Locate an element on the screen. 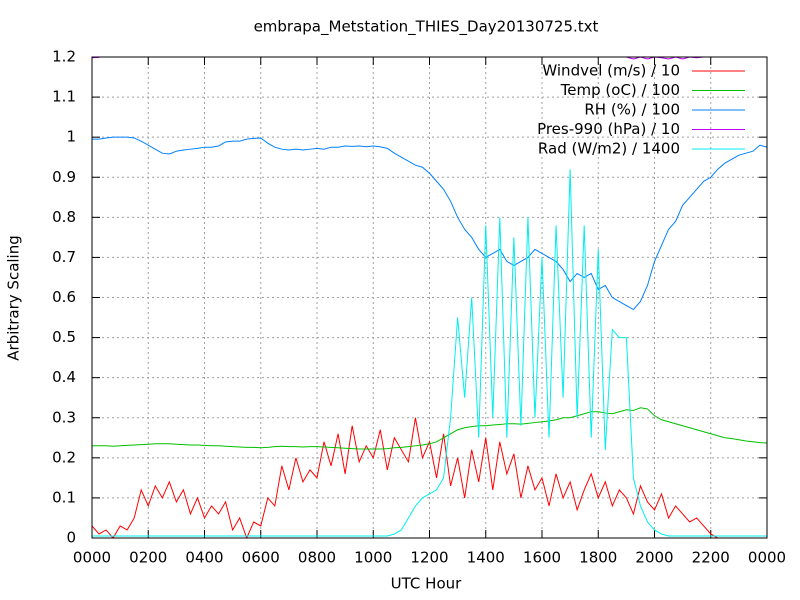 This screenshot has height=600, width=800. y-tick-label: 1 is located at coordinates (71, 137).